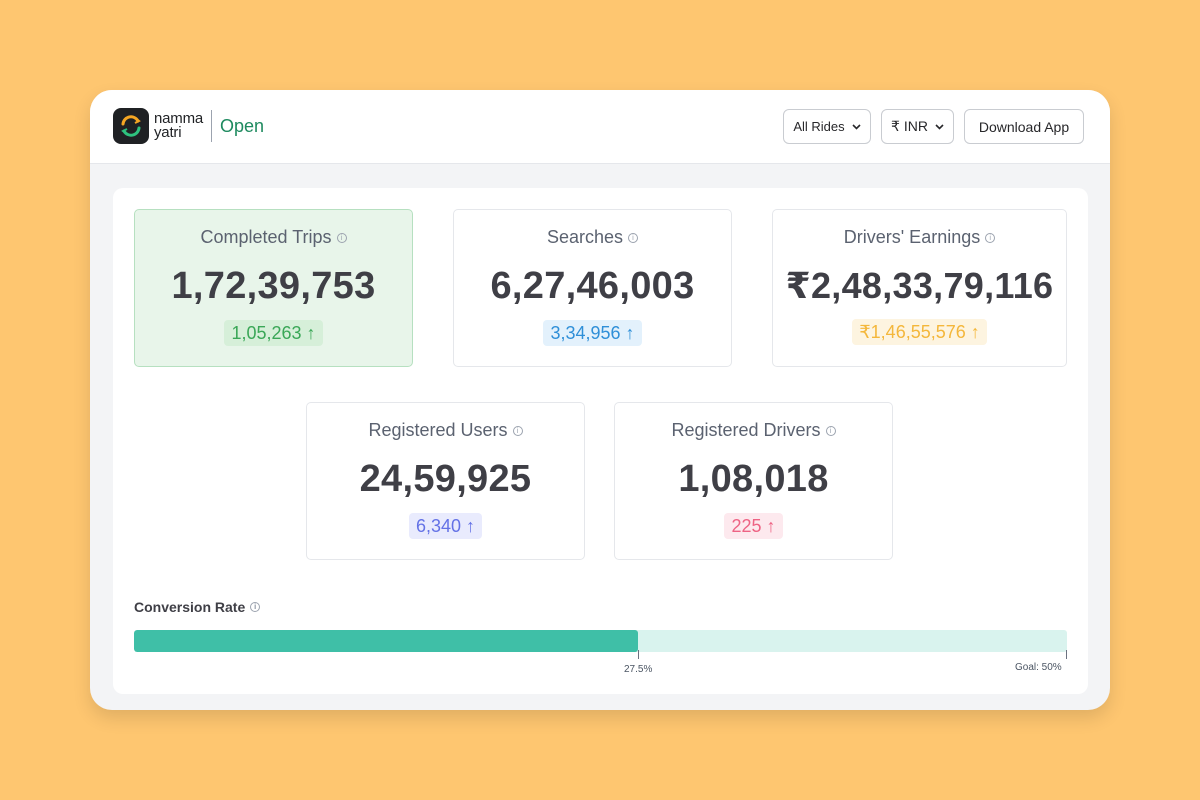  I want to click on stat-value: 1,08,018, so click(753, 479).